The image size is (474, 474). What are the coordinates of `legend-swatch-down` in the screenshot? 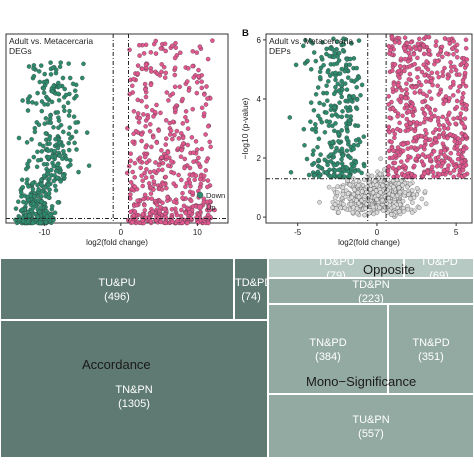 It's located at (200, 195).